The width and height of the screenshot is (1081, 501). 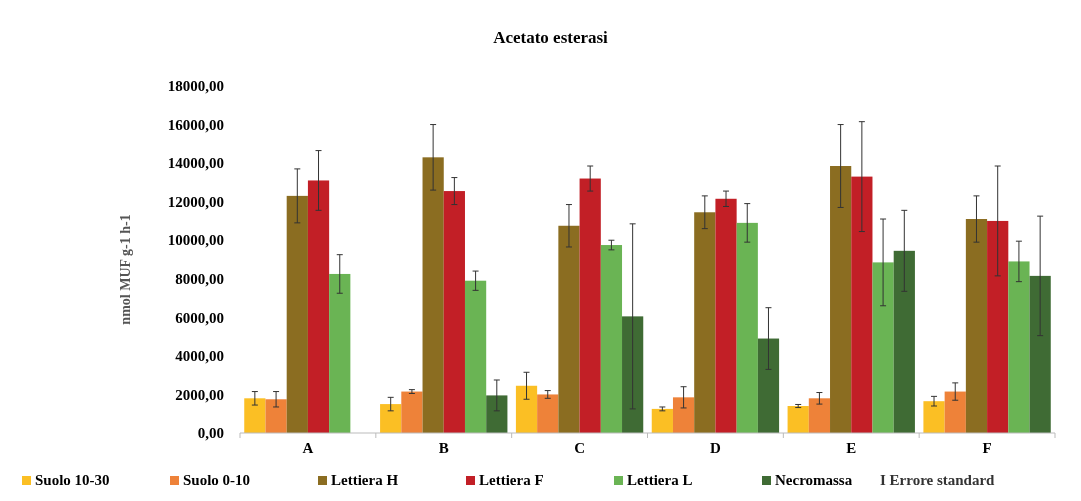 I want to click on legend-label: Suolo 0-10, so click(x=217, y=480).